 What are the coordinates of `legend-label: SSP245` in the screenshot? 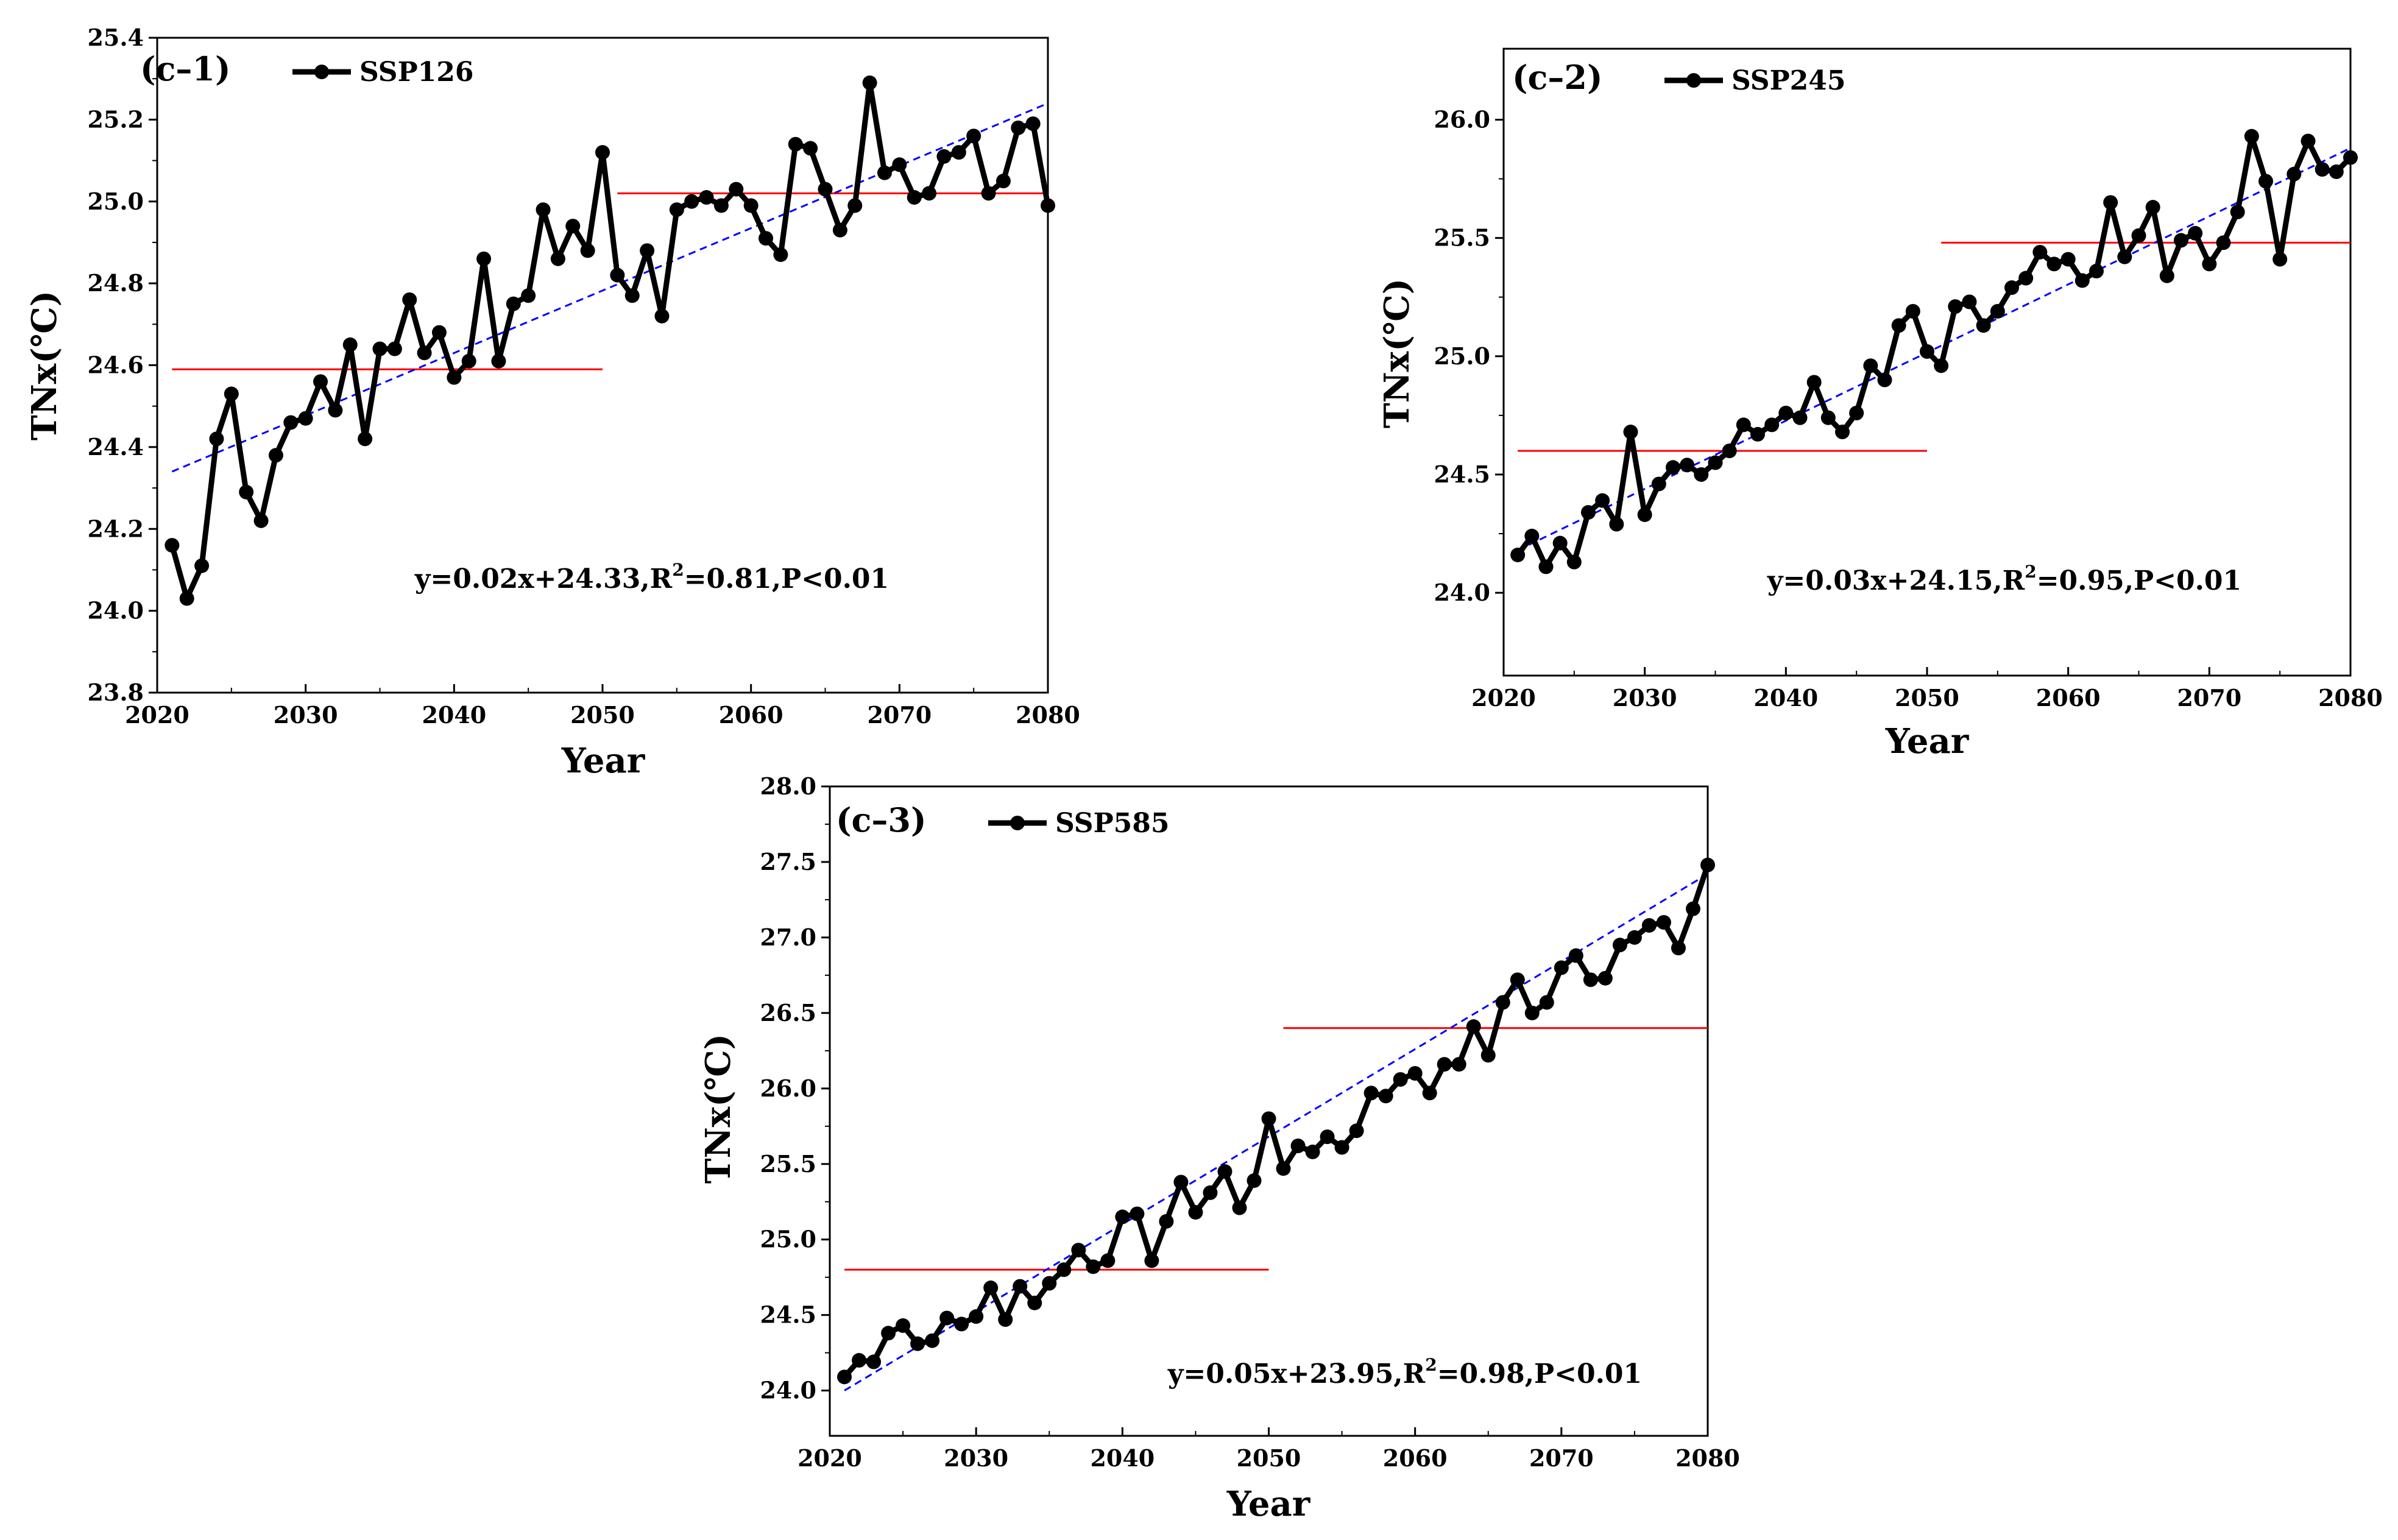 It's located at (1788, 81).